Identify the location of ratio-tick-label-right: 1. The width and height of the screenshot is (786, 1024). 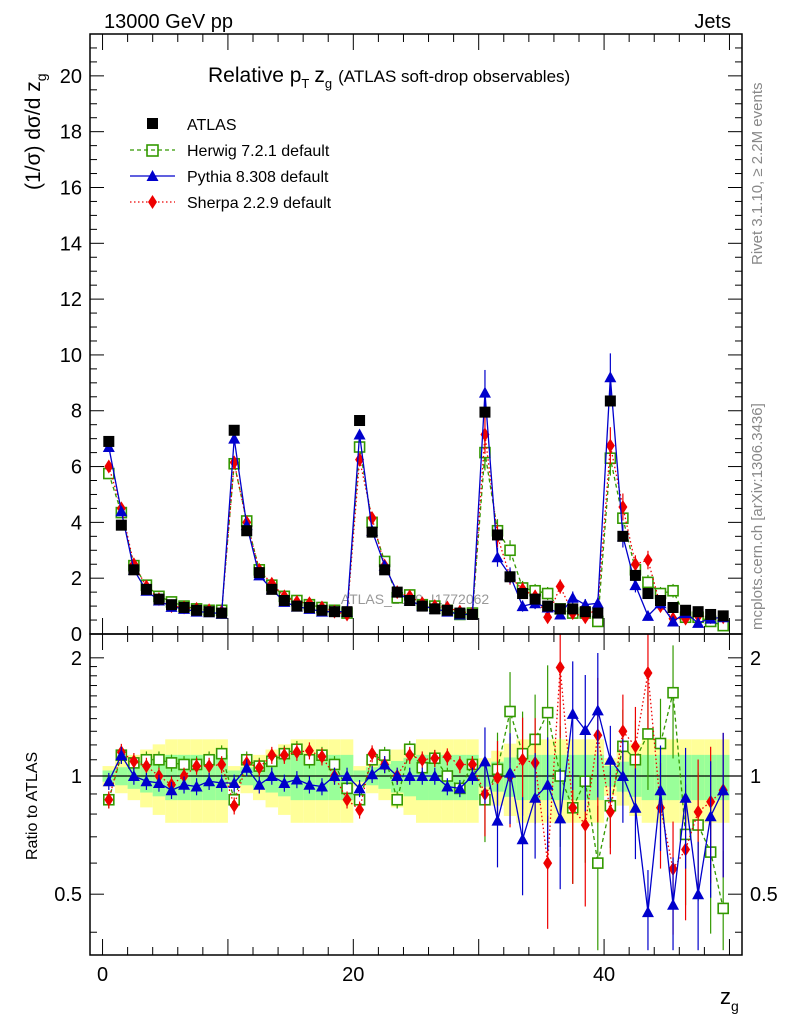
(755, 777).